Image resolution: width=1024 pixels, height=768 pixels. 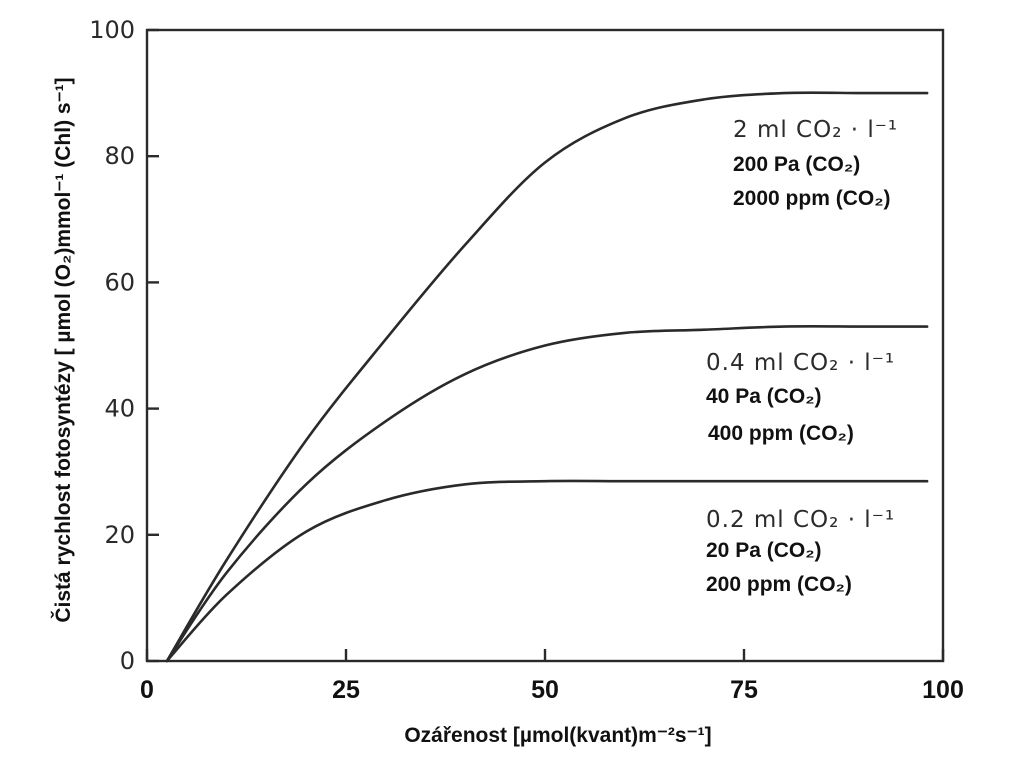 What do you see at coordinates (764, 550) in the screenshot?
I see `series-unit-label: 20 Pa (CO₂)` at bounding box center [764, 550].